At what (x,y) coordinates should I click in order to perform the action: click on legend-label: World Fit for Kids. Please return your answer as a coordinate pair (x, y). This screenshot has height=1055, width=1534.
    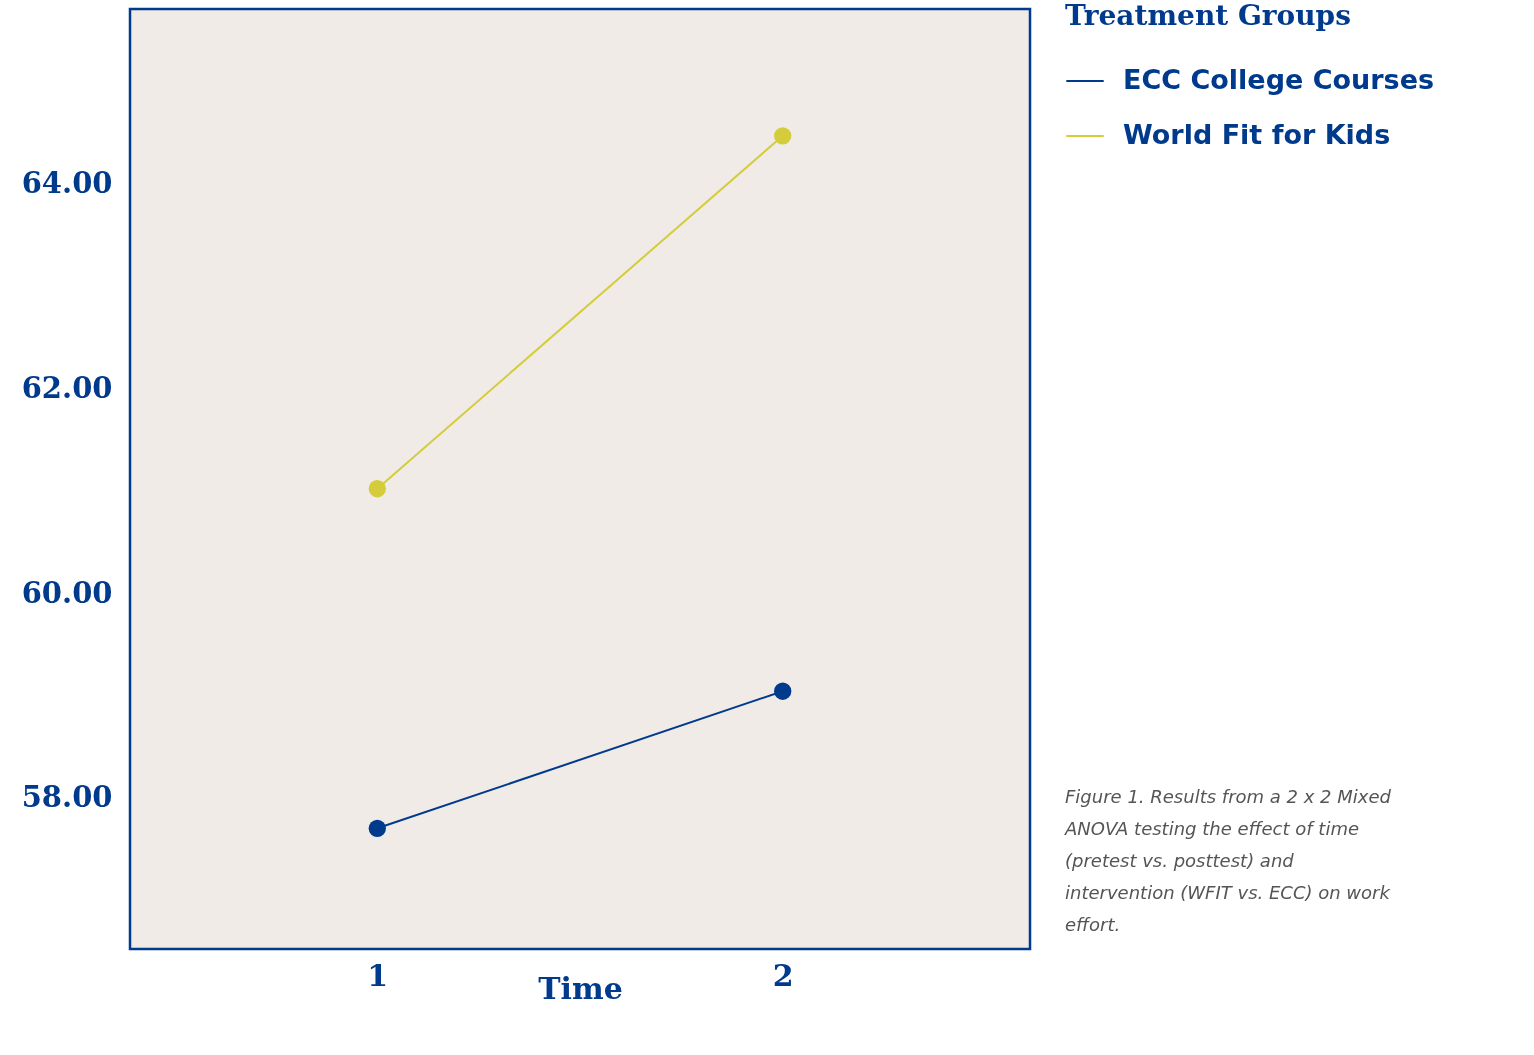
    Looking at the image, I should click on (1257, 134).